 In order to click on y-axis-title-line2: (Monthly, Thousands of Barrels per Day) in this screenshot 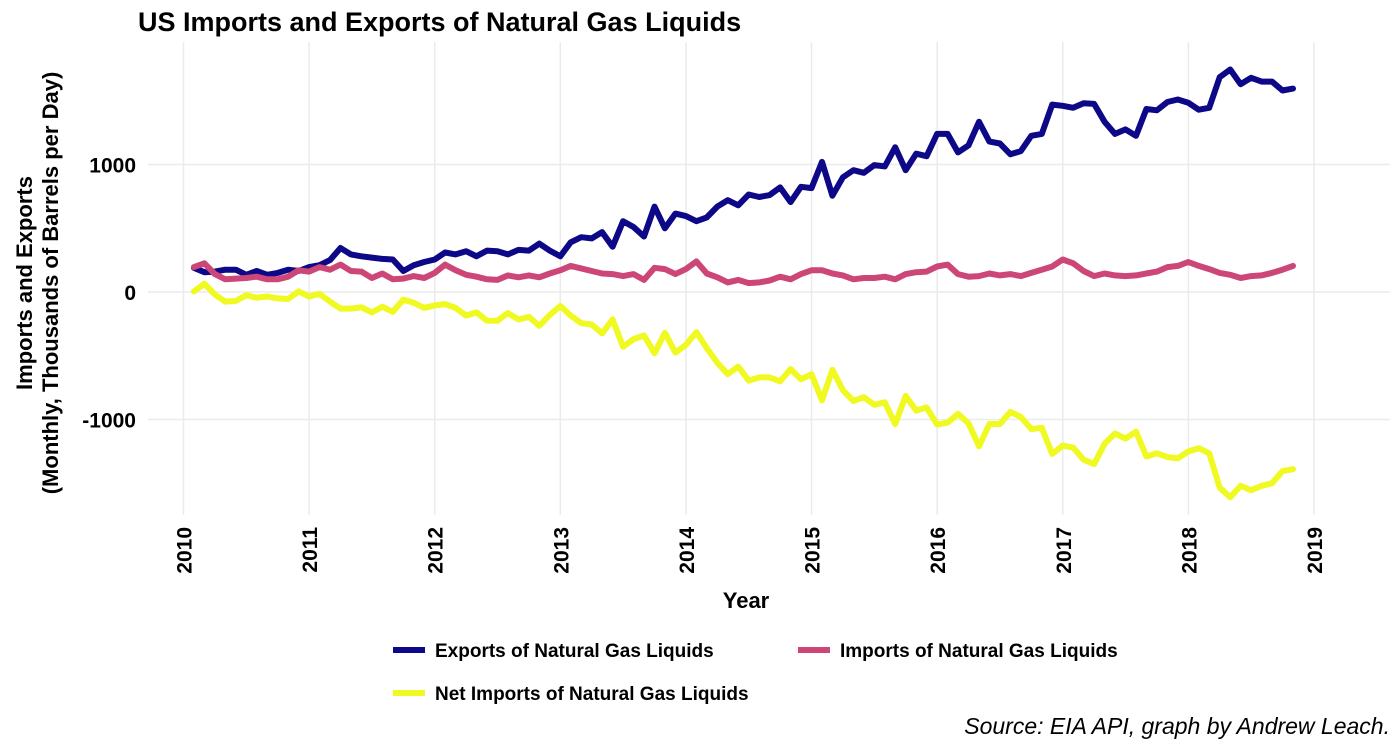, I will do `click(50, 283)`.